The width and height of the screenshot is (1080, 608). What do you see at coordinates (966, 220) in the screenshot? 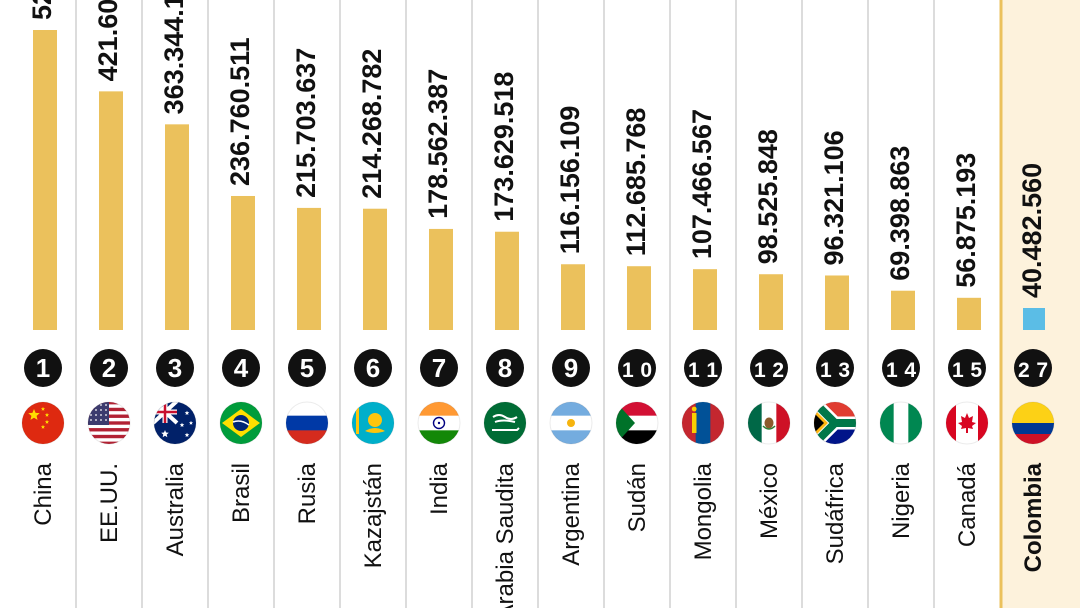
I see `data-label: 56.875.193` at bounding box center [966, 220].